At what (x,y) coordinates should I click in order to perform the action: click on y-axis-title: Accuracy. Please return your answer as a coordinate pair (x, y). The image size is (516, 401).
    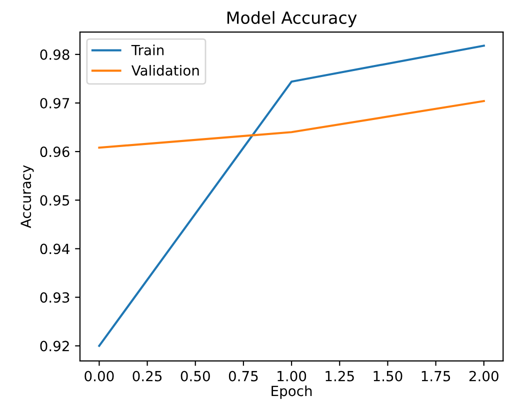
    Looking at the image, I should click on (27, 196).